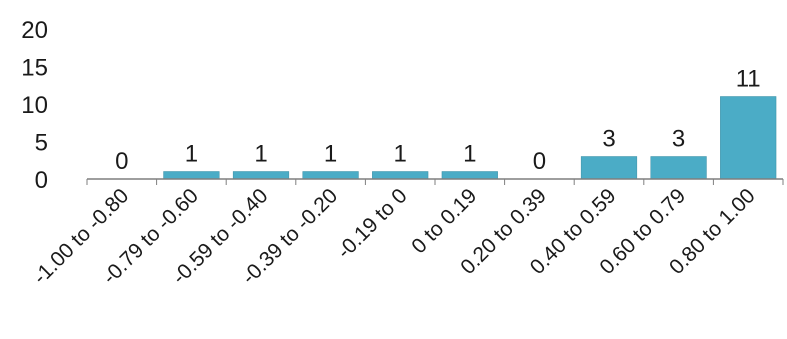  Describe the element at coordinates (372, 223) in the screenshot. I see `category-label: -0.19 to 0` at that location.